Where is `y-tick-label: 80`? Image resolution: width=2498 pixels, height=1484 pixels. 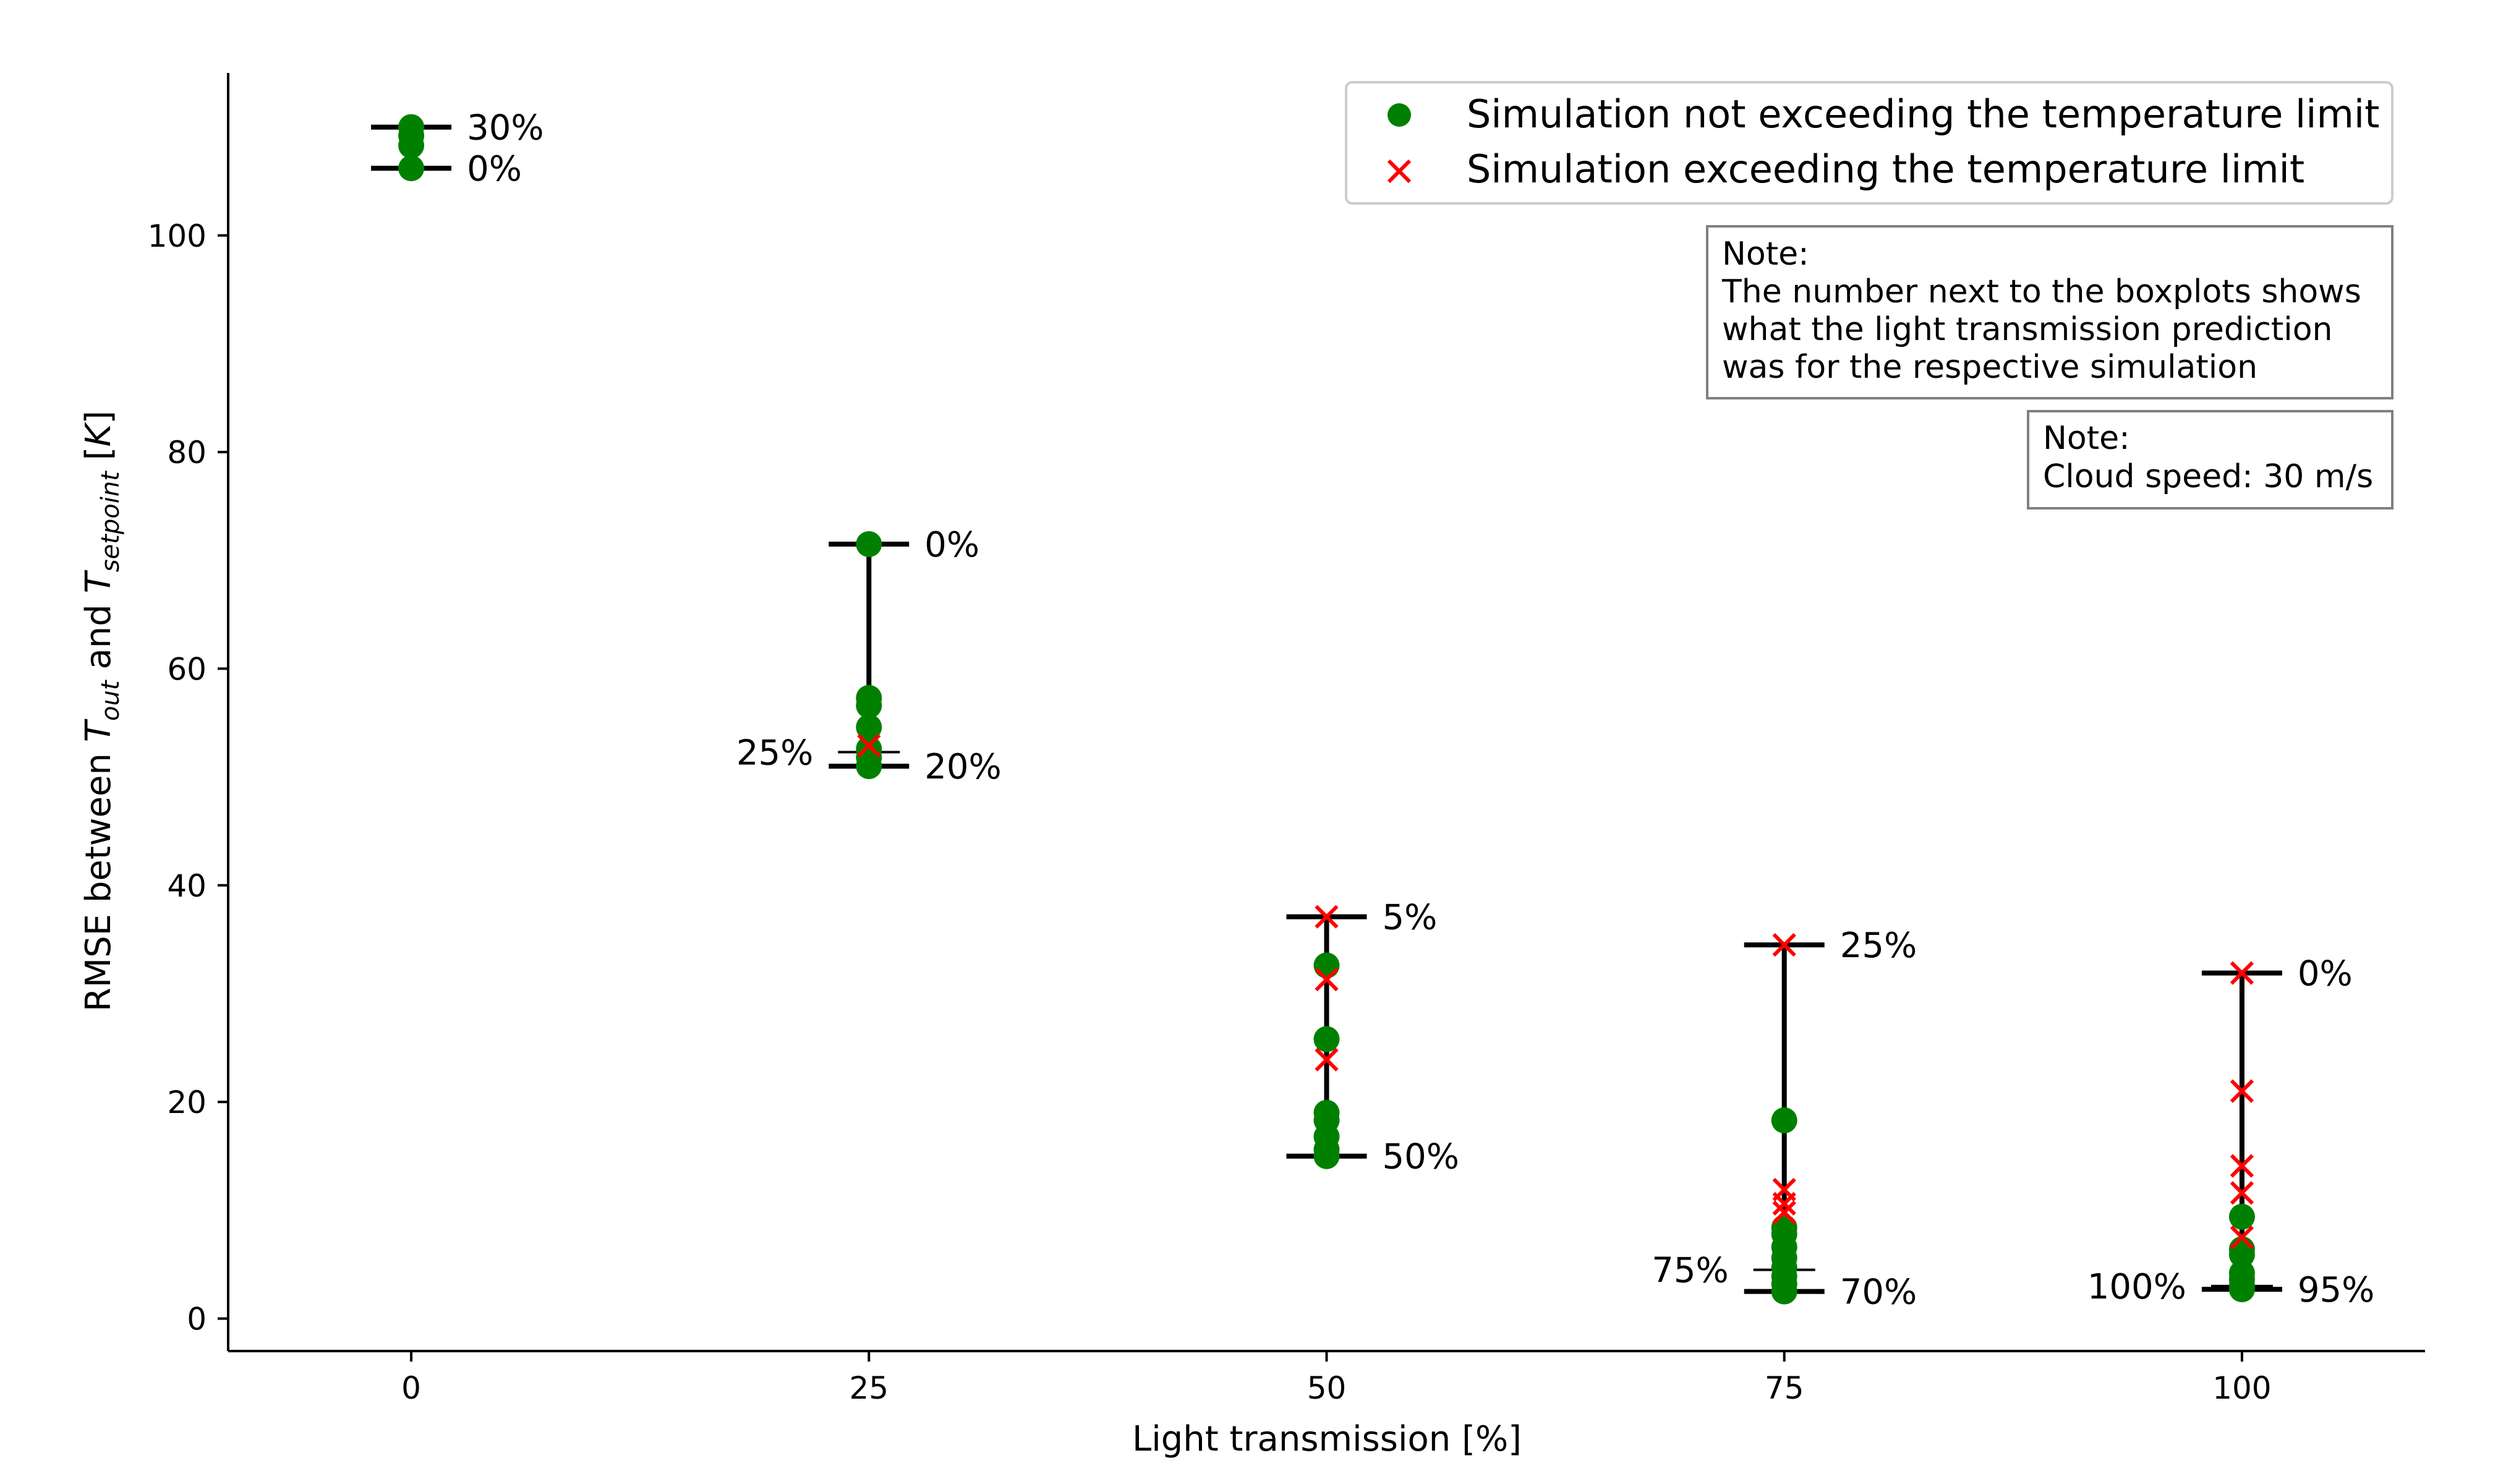 y-tick-label: 80 is located at coordinates (187, 453).